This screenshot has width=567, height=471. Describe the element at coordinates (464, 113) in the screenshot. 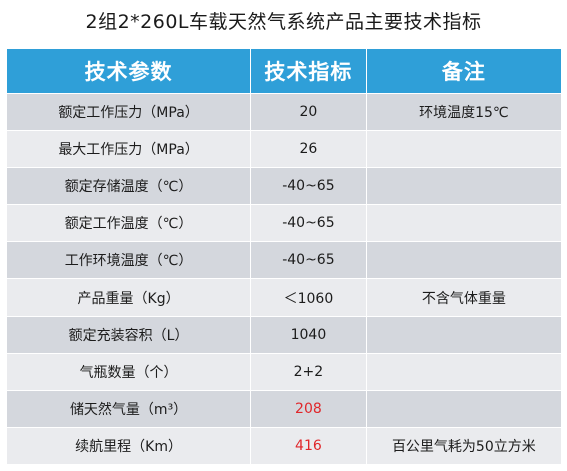

I see `note-cell: 环境温度15℃` at that location.